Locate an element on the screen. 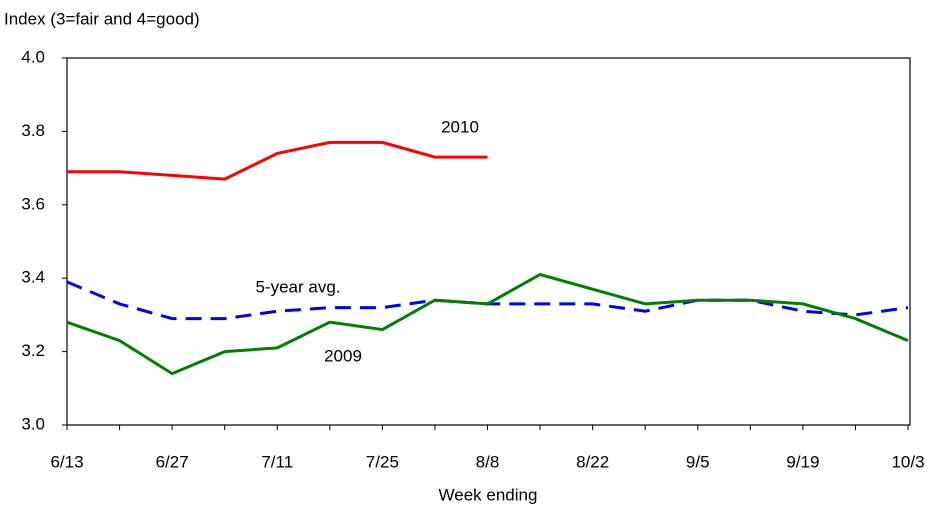 The height and width of the screenshot is (510, 934). x-tick-label: 9/19 is located at coordinates (802, 461).